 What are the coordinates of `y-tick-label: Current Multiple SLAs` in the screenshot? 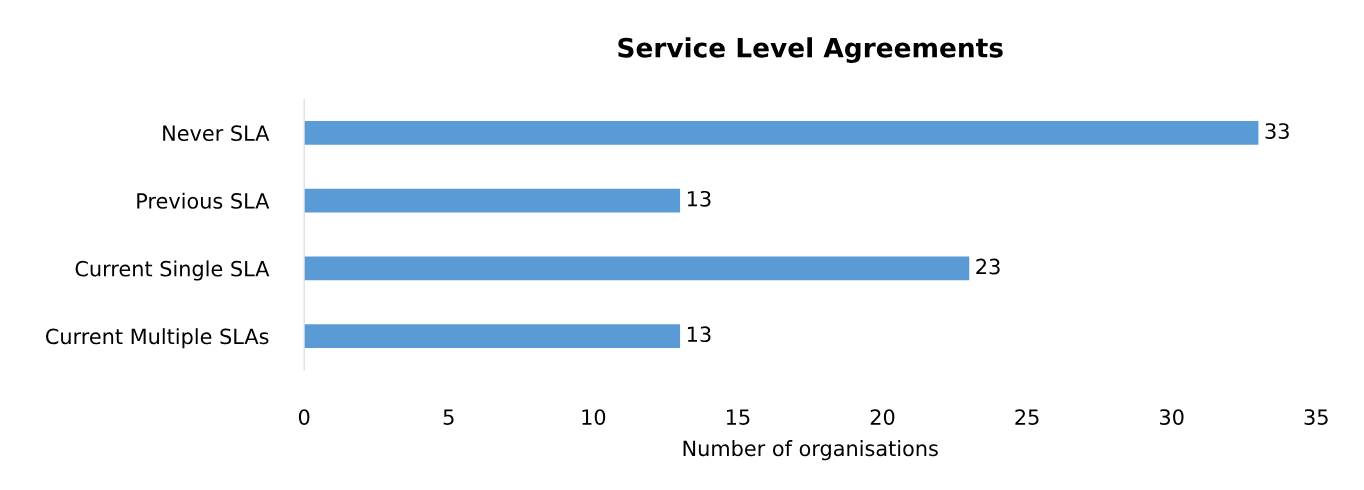 It's located at (157, 338).